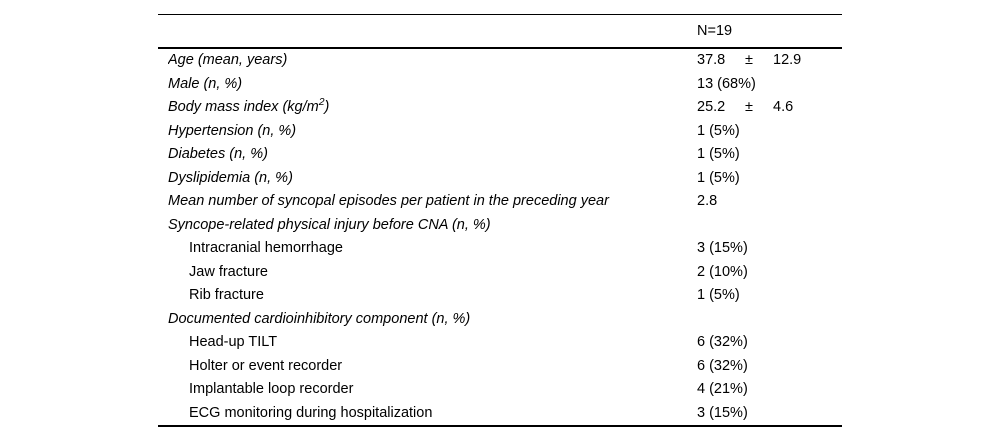  I want to click on table-row: Hypertension (n, %) 1 (5%), so click(500, 132).